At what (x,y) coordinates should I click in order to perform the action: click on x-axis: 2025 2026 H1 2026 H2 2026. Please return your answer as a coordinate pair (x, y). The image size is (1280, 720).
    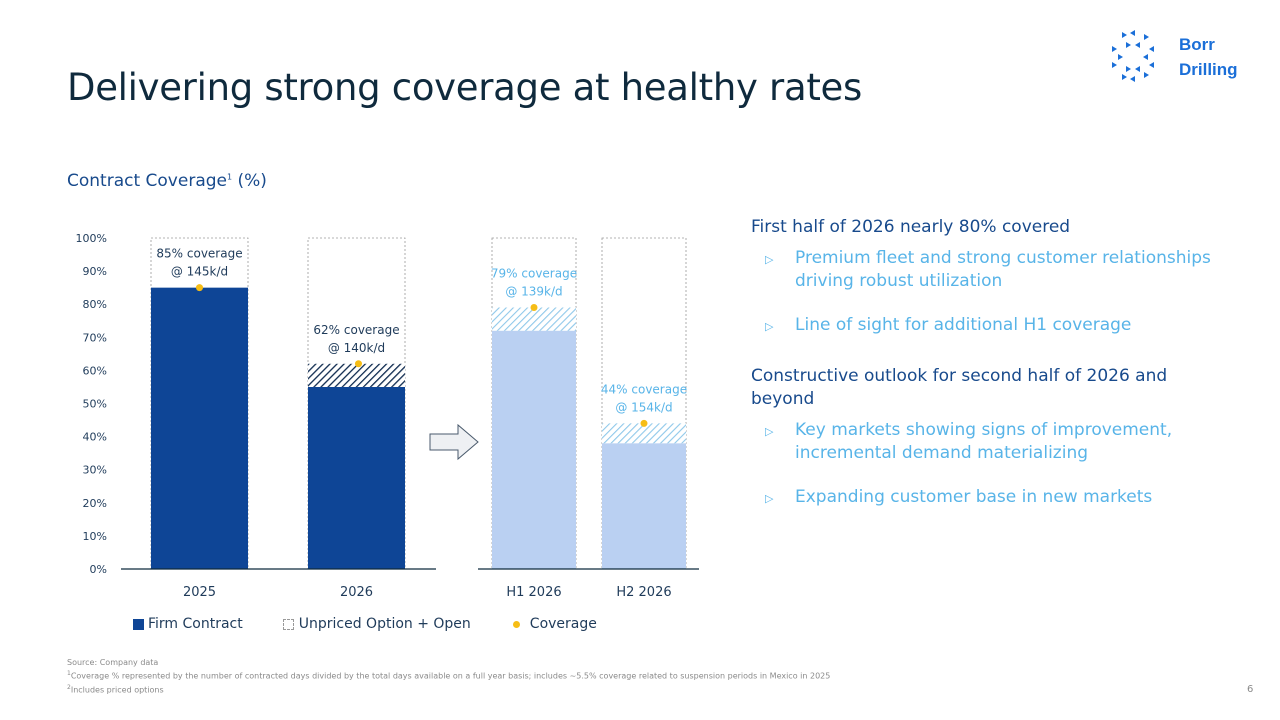
    Looking at the image, I should click on (410, 584).